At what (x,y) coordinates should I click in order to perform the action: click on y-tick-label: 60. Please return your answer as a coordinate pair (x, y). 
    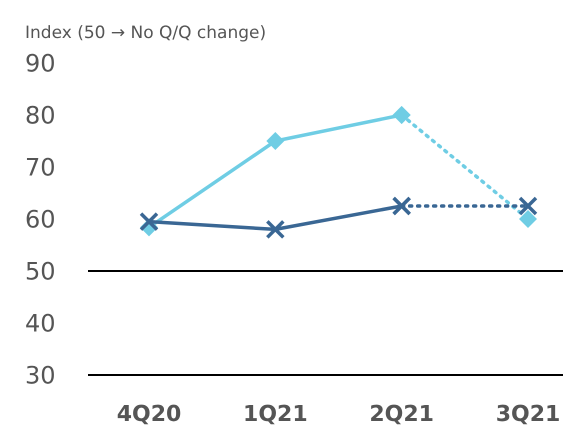
    Looking at the image, I should click on (40, 219).